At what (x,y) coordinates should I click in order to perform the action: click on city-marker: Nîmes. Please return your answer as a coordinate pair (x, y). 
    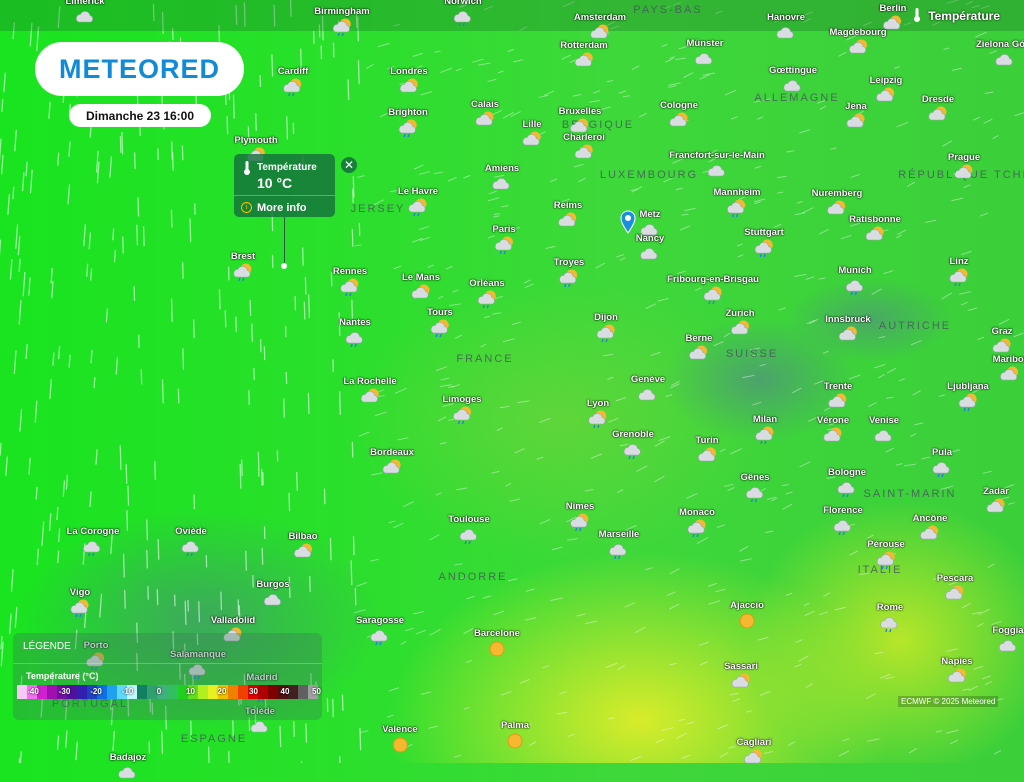
    Looking at the image, I should click on (580, 516).